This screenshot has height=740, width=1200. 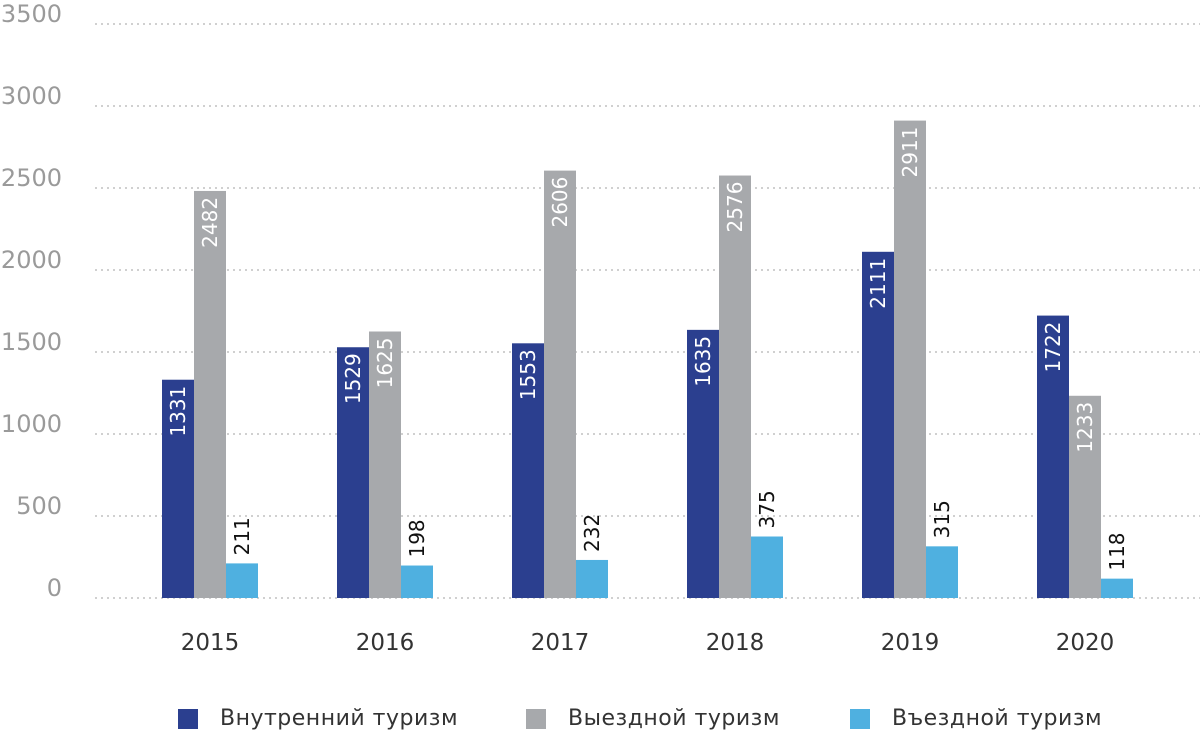 I want to click on legend-item-inbound: Въездной туризм, so click(x=976, y=718).